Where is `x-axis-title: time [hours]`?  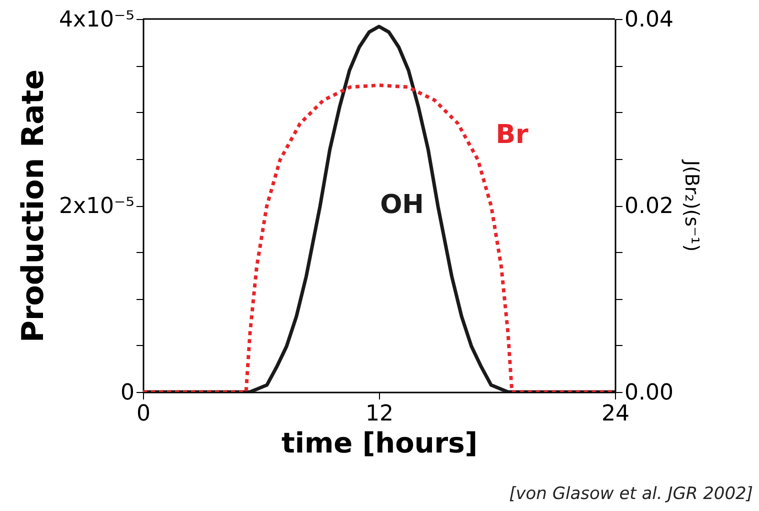 x-axis-title: time [hours] is located at coordinates (379, 443).